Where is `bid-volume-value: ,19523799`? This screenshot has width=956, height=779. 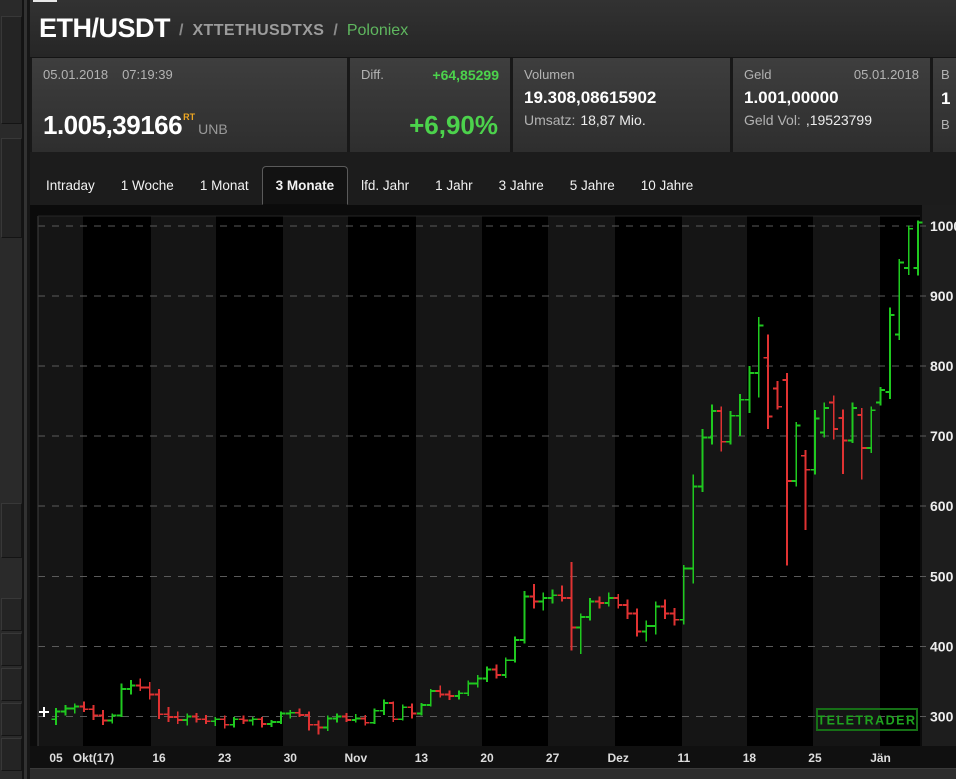
bid-volume-value: ,19523799 is located at coordinates (839, 120).